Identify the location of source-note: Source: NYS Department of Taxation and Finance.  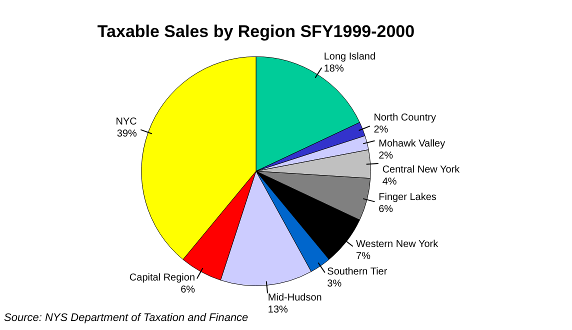
(126, 318).